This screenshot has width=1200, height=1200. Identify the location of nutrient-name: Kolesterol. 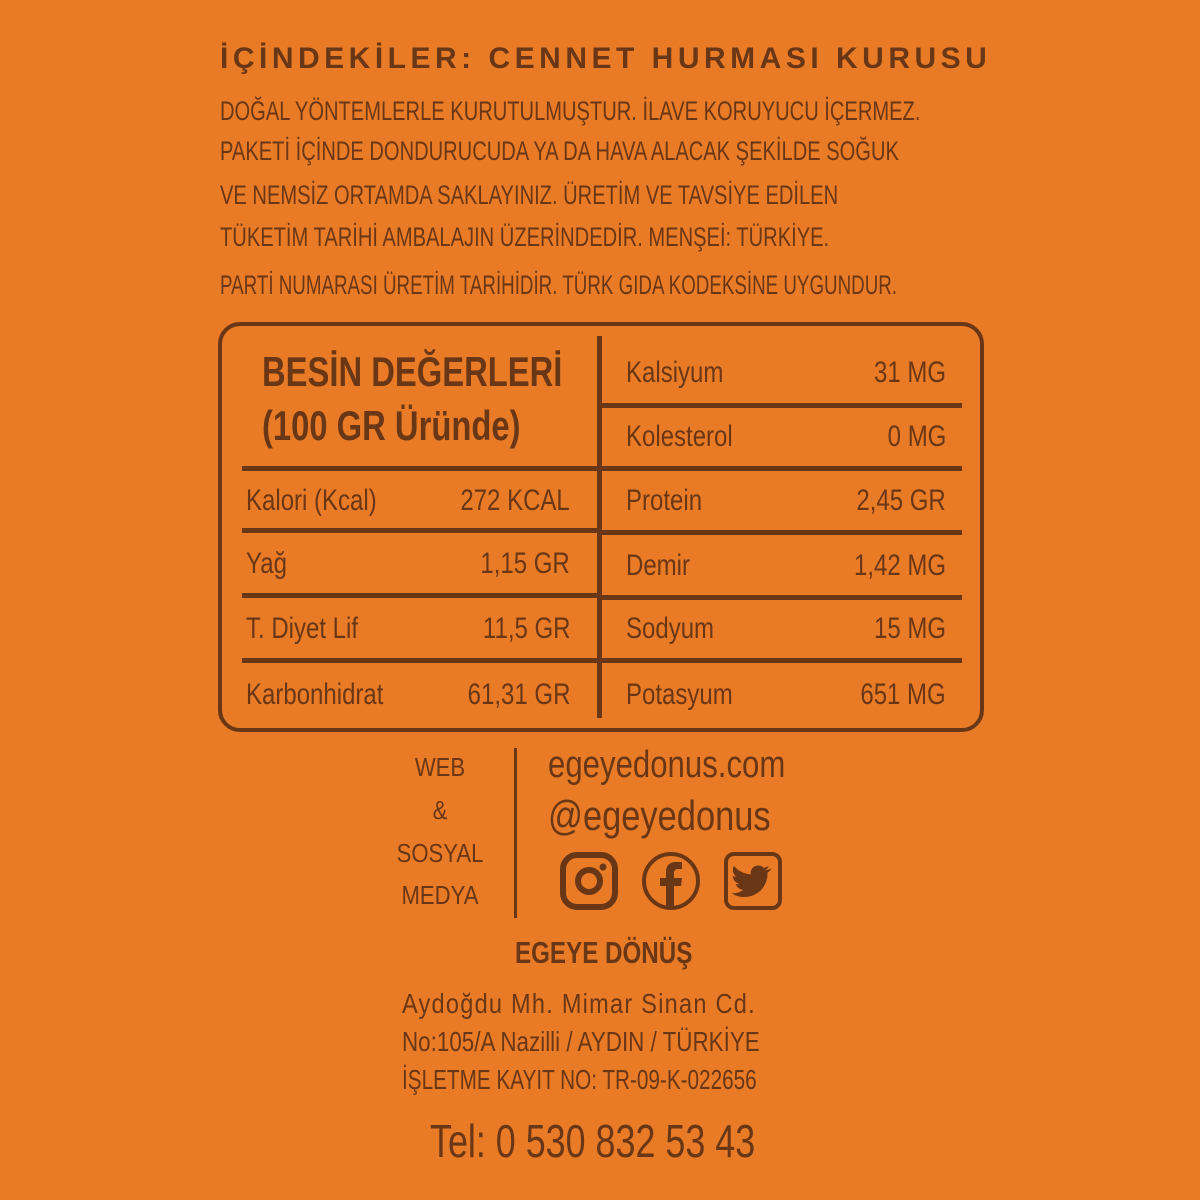
(679, 436).